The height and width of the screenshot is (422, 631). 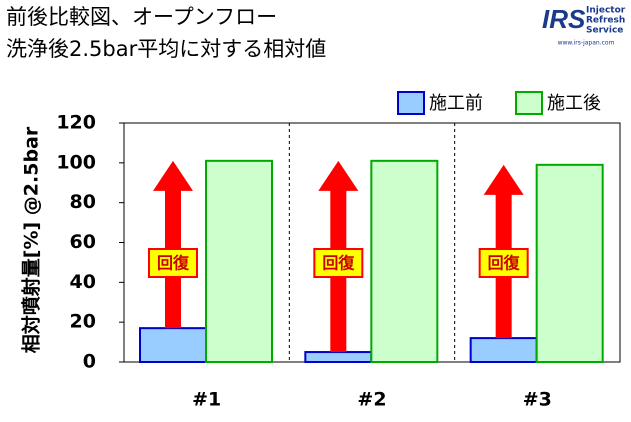 What do you see at coordinates (604, 31) in the screenshot?
I see `logo-line: Service` at bounding box center [604, 31].